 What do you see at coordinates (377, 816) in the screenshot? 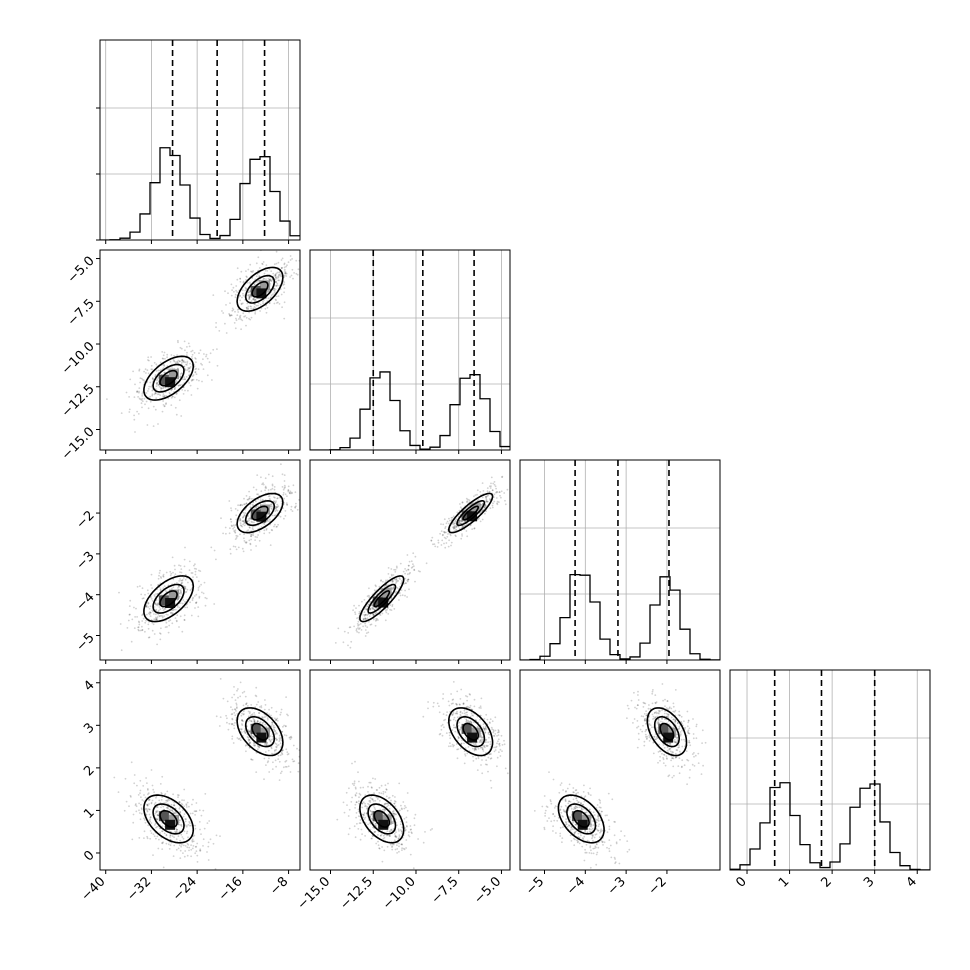
I see `density-cell` at bounding box center [377, 816].